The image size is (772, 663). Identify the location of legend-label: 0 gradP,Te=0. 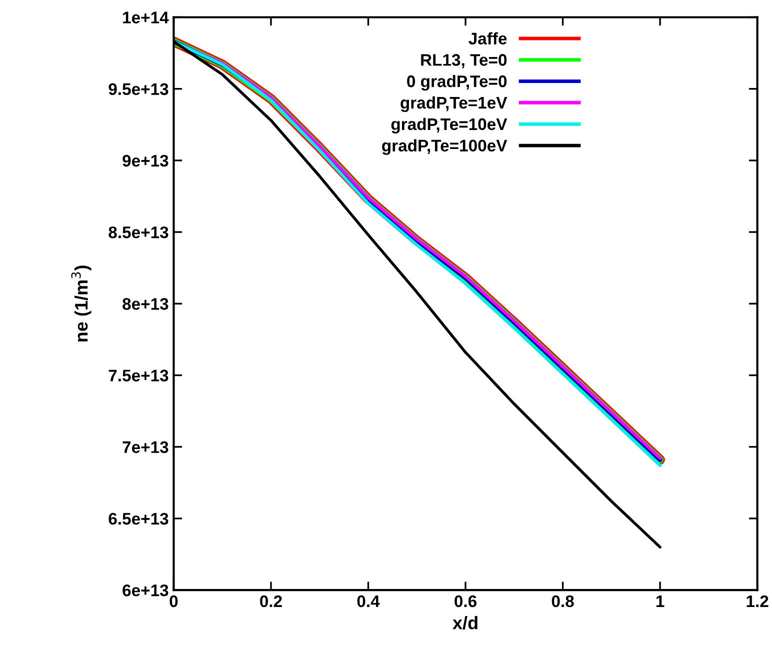
(457, 82).